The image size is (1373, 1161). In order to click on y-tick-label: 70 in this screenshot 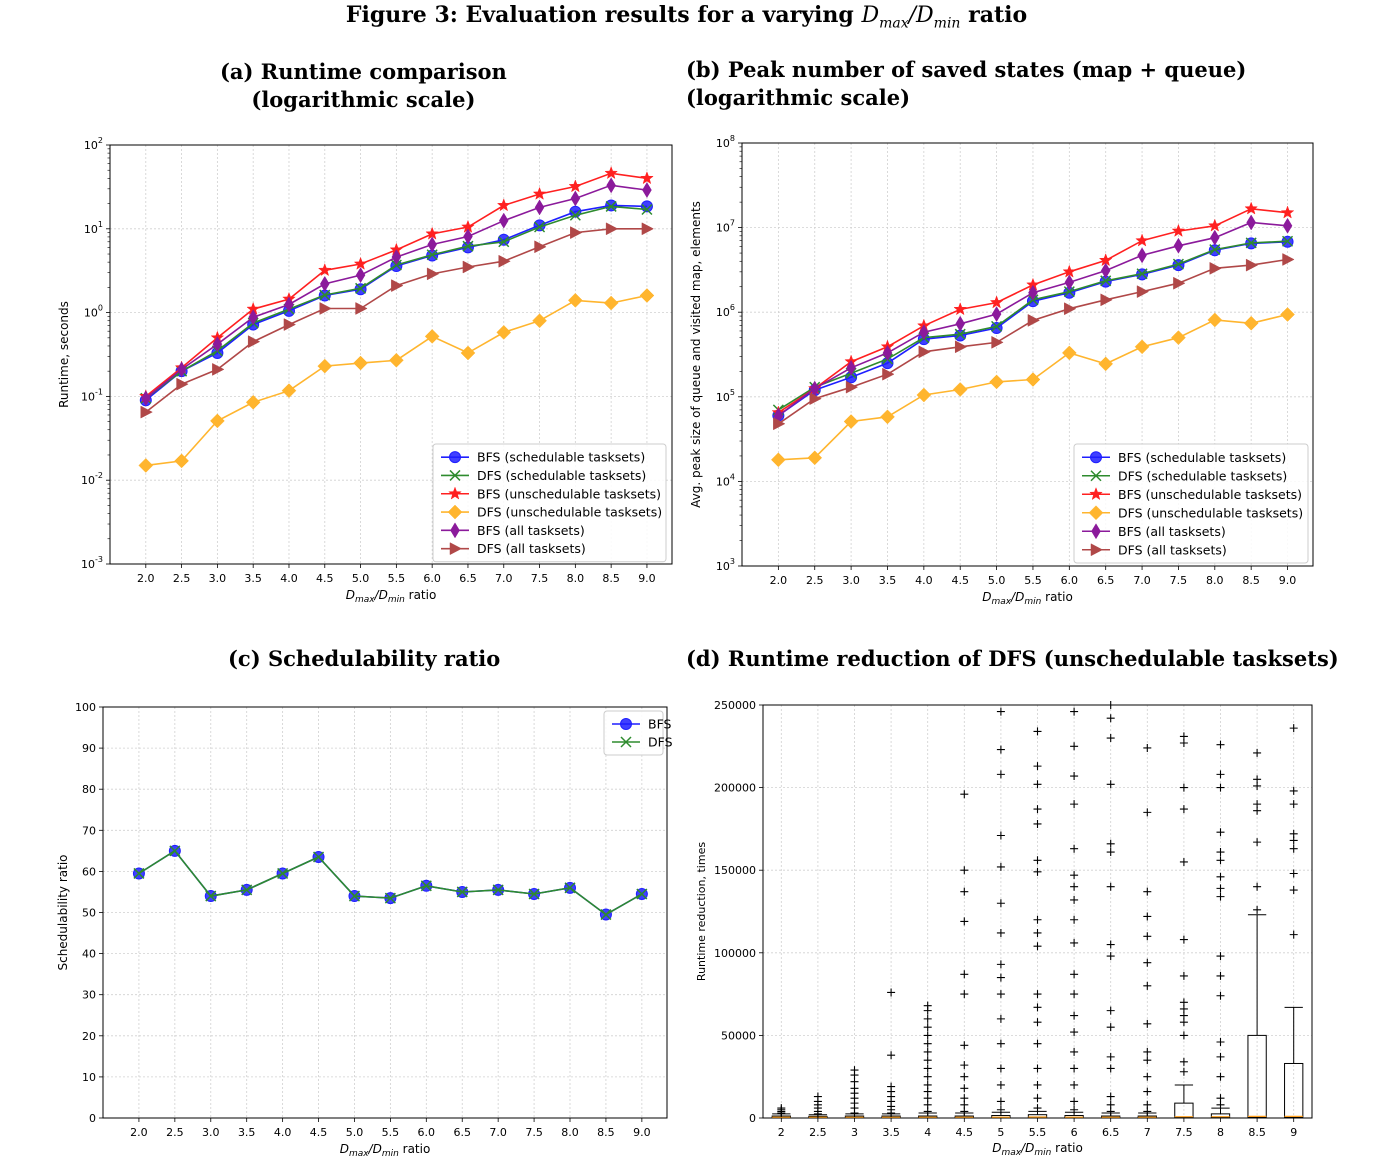, I will do `click(89, 830)`.